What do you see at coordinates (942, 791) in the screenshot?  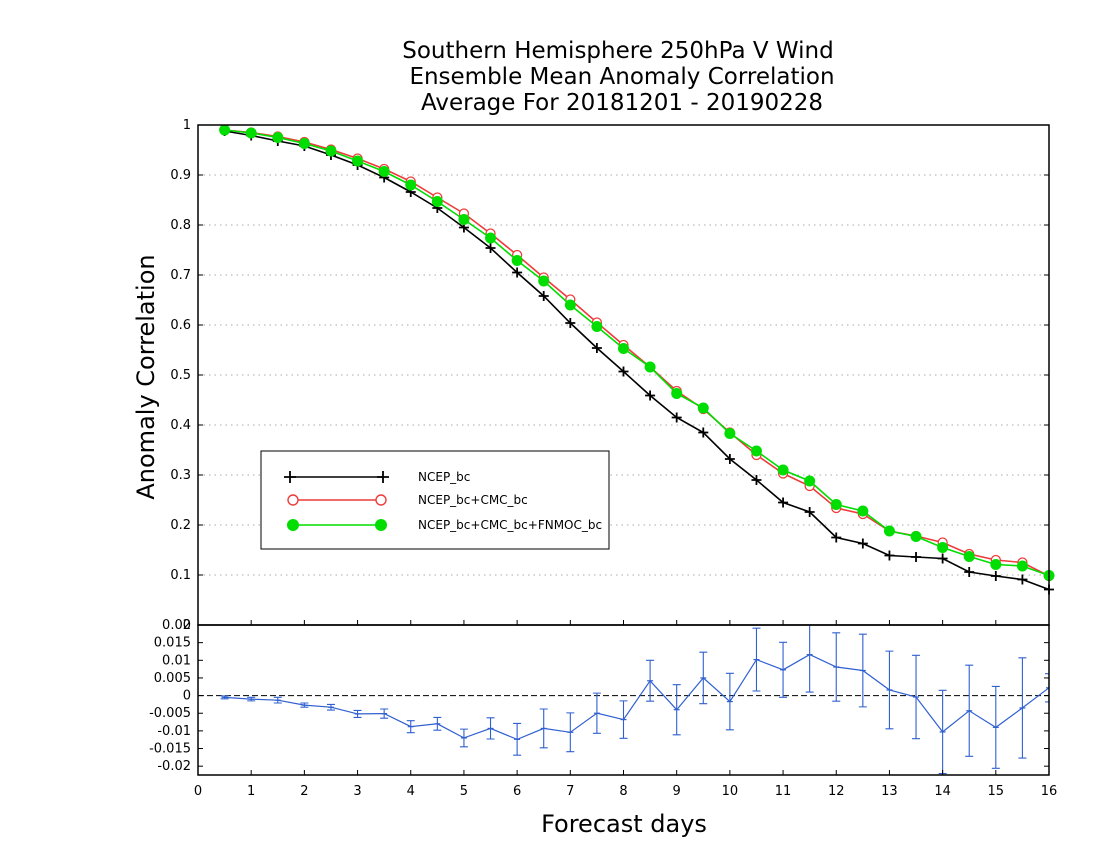 I see `x-tick-label: 14` at bounding box center [942, 791].